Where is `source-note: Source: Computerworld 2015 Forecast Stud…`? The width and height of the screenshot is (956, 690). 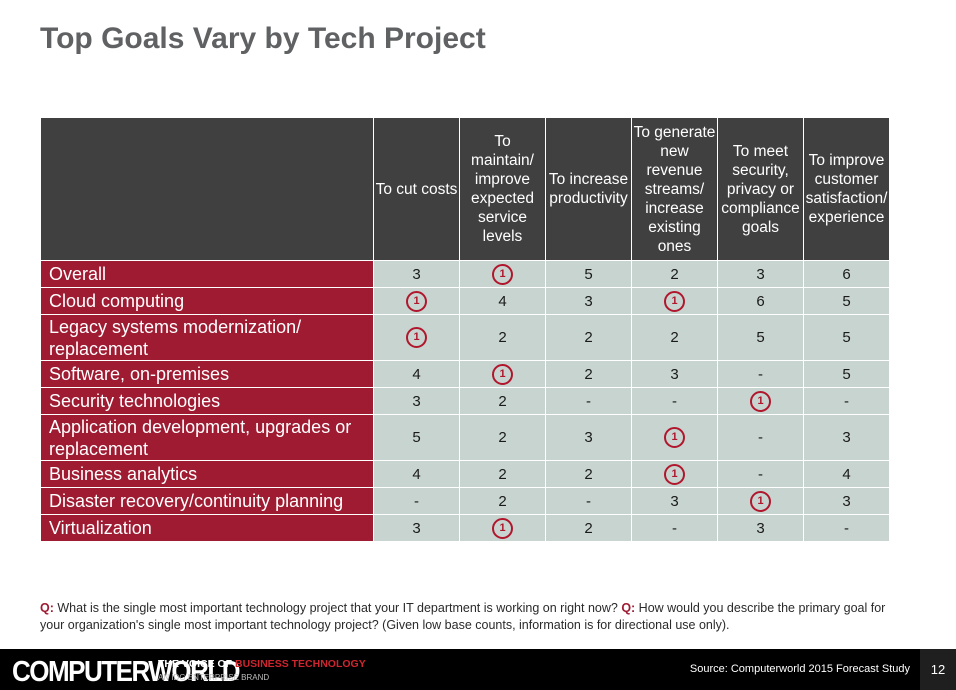 source-note: Source: Computerworld 2015 Forecast Stud… is located at coordinates (799, 669).